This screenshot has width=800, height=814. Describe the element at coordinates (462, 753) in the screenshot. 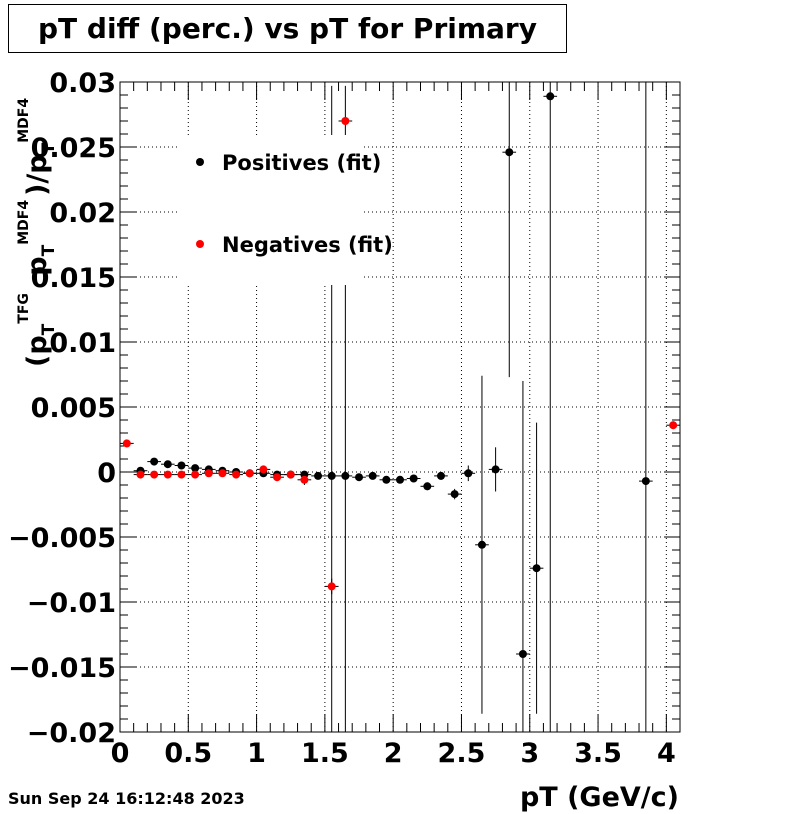

I see `x-tick-label: 2.5` at that location.